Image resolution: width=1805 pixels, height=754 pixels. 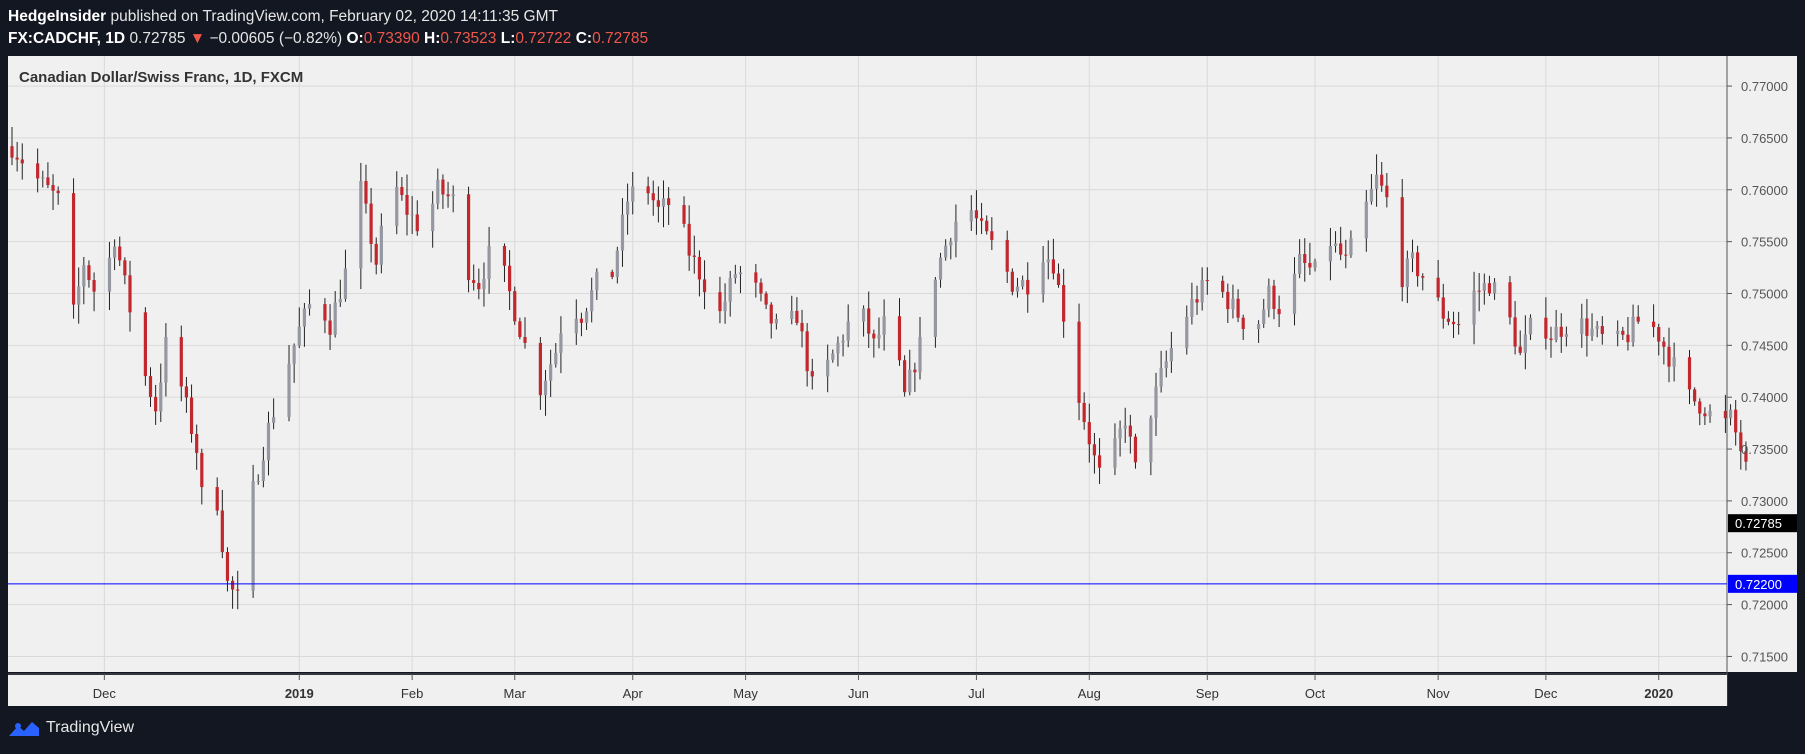 I want to click on horizontal-level-line: 0.72200, so click(x=902, y=583).